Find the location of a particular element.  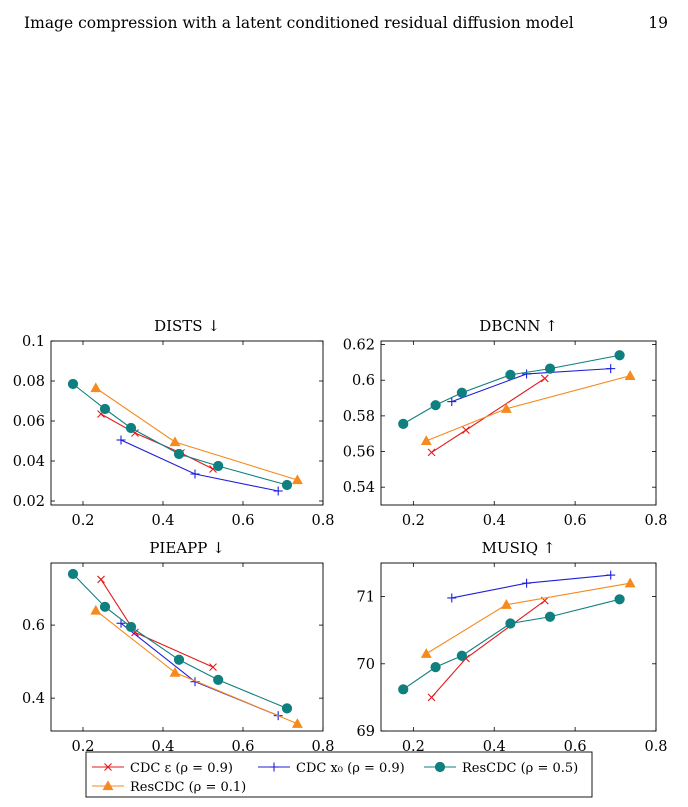

legend-entry: ResCDC (ρ = 0.5) is located at coordinates (501, 768).